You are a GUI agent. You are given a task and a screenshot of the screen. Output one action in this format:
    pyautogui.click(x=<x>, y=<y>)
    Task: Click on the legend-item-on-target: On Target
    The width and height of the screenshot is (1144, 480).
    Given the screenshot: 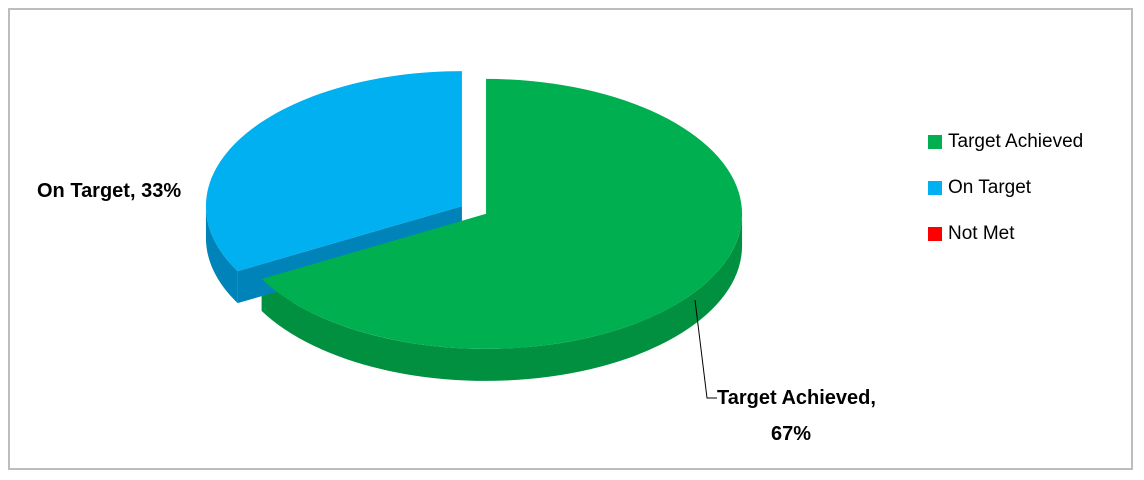 What is the action you would take?
    pyautogui.click(x=1005, y=187)
    